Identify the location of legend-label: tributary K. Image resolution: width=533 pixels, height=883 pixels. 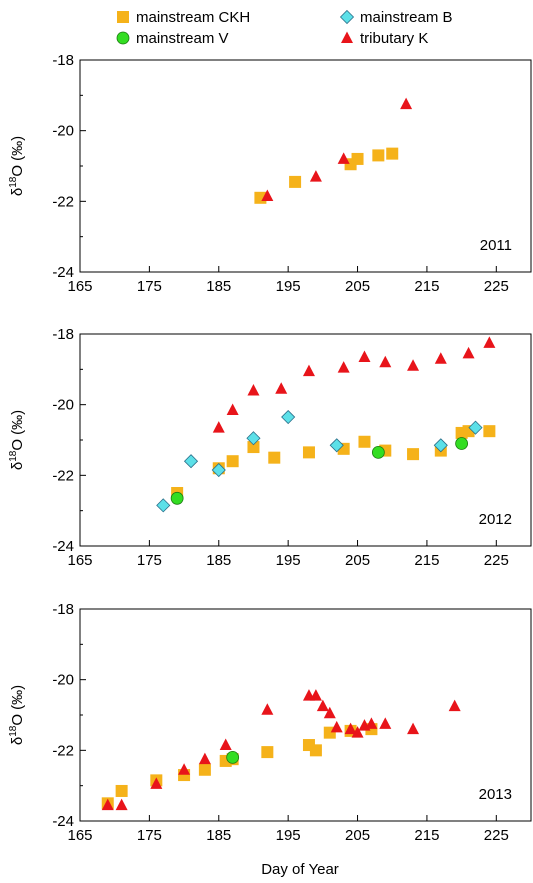
(394, 38).